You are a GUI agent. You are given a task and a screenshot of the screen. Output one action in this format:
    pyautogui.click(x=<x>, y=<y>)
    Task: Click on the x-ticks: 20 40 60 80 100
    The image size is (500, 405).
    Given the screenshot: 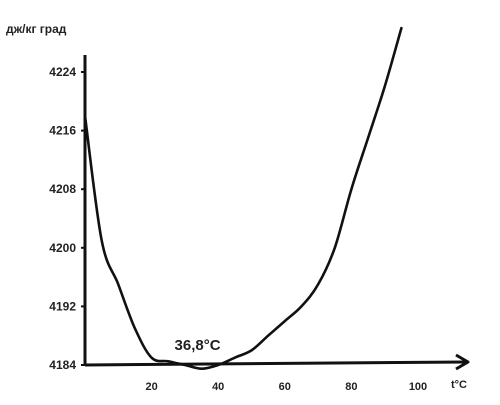 What is the action you would take?
    pyautogui.click(x=286, y=387)
    